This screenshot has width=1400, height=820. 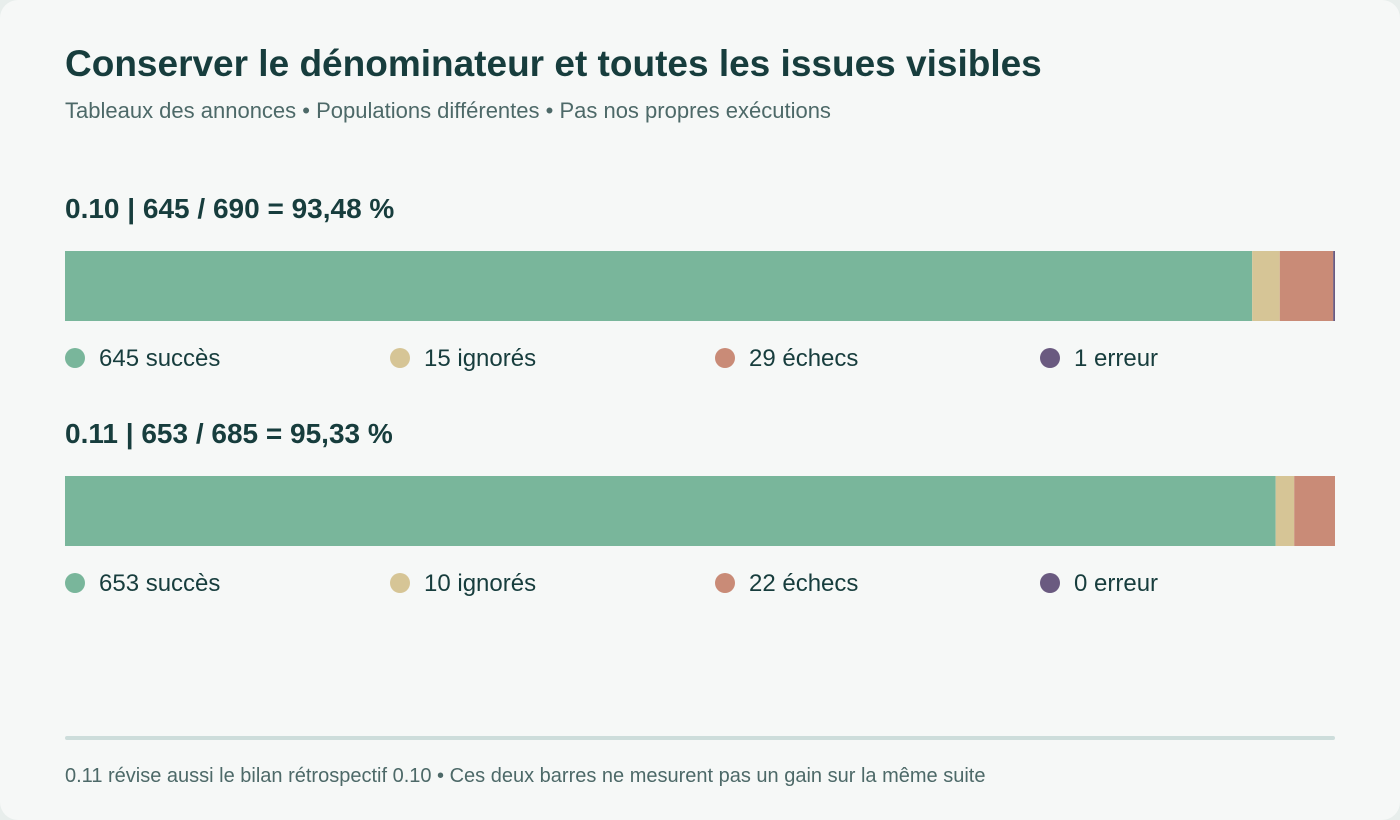 What do you see at coordinates (480, 583) in the screenshot?
I see `legend-label-ignores: 10 ignorés` at bounding box center [480, 583].